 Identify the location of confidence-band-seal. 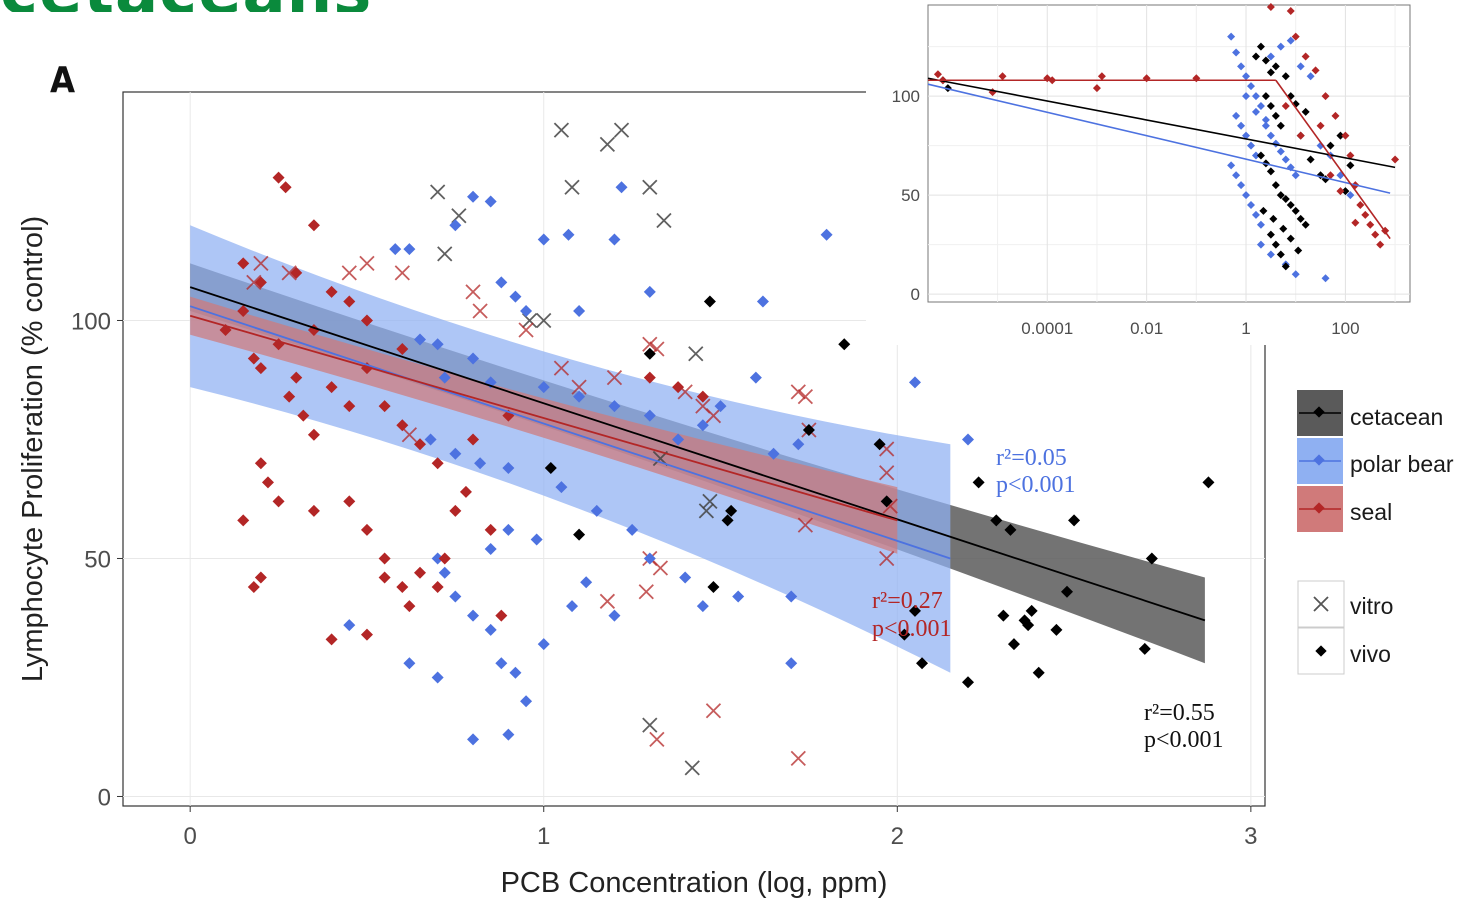
(544, 425).